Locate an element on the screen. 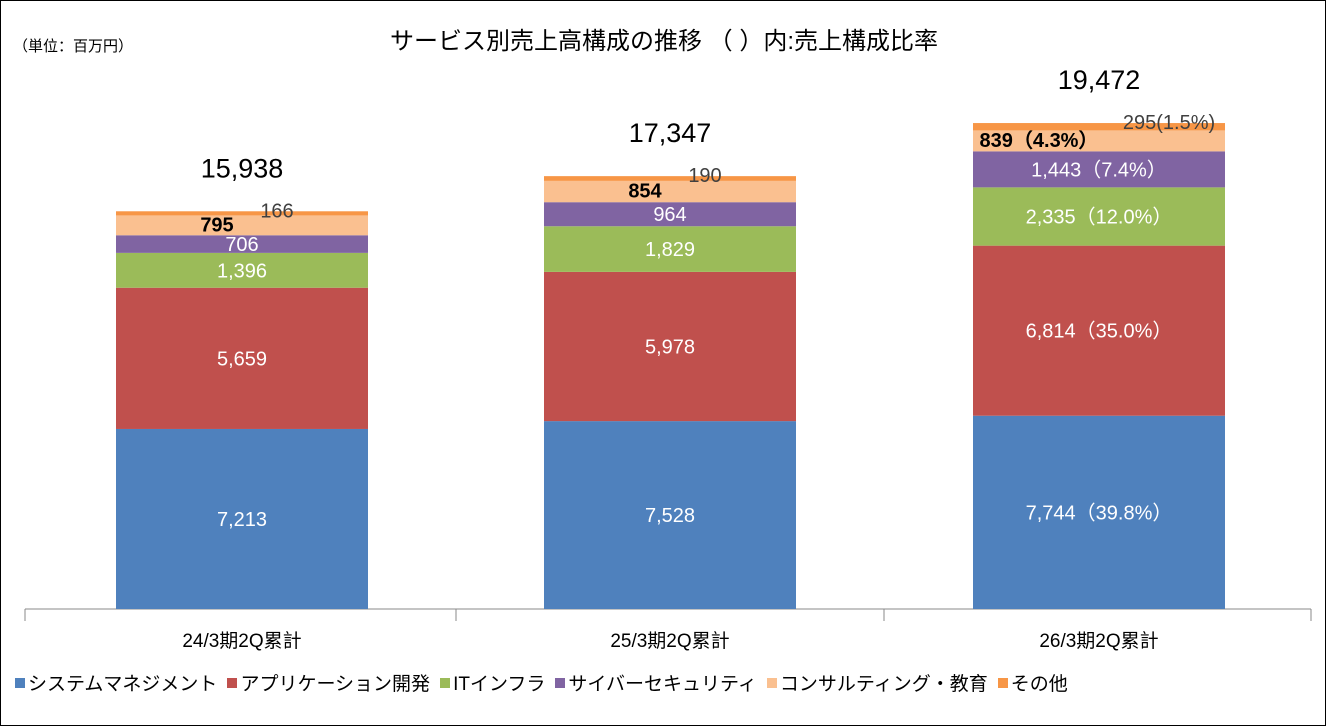 Image resolution: width=1326 pixels, height=727 pixels. x-tick-label: 24/3期2Q累計 is located at coordinates (241, 641).